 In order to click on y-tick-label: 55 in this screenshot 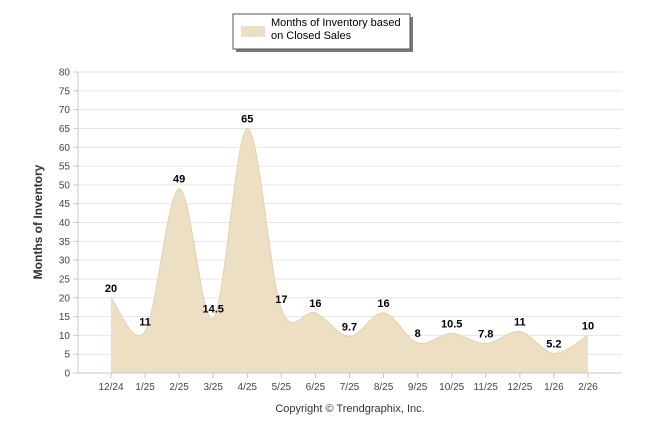, I will do `click(65, 167)`.